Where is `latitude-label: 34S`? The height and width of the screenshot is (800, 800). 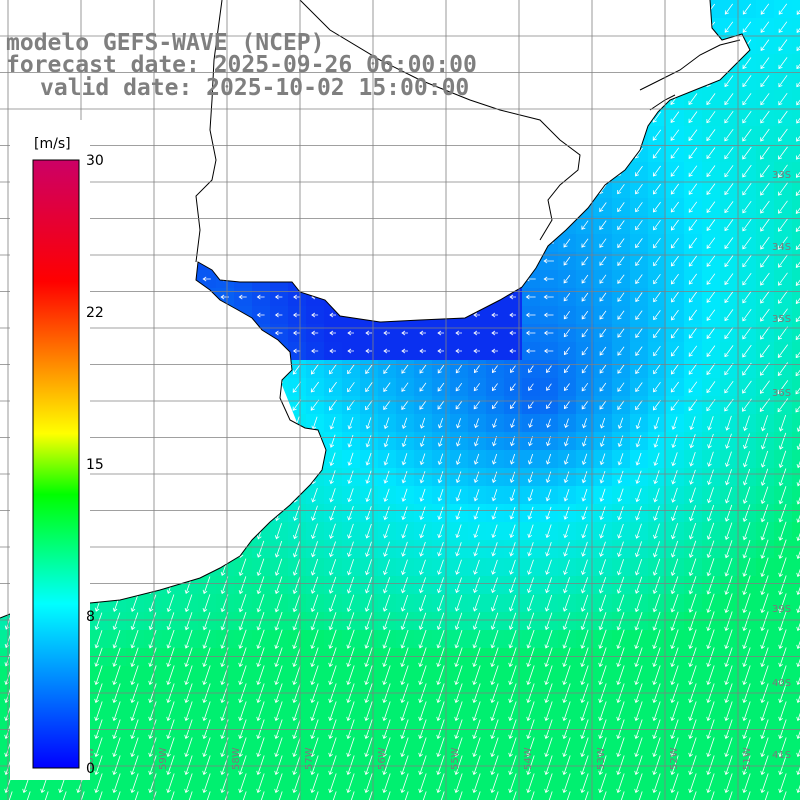
latitude-label: 34S is located at coordinates (781, 247).